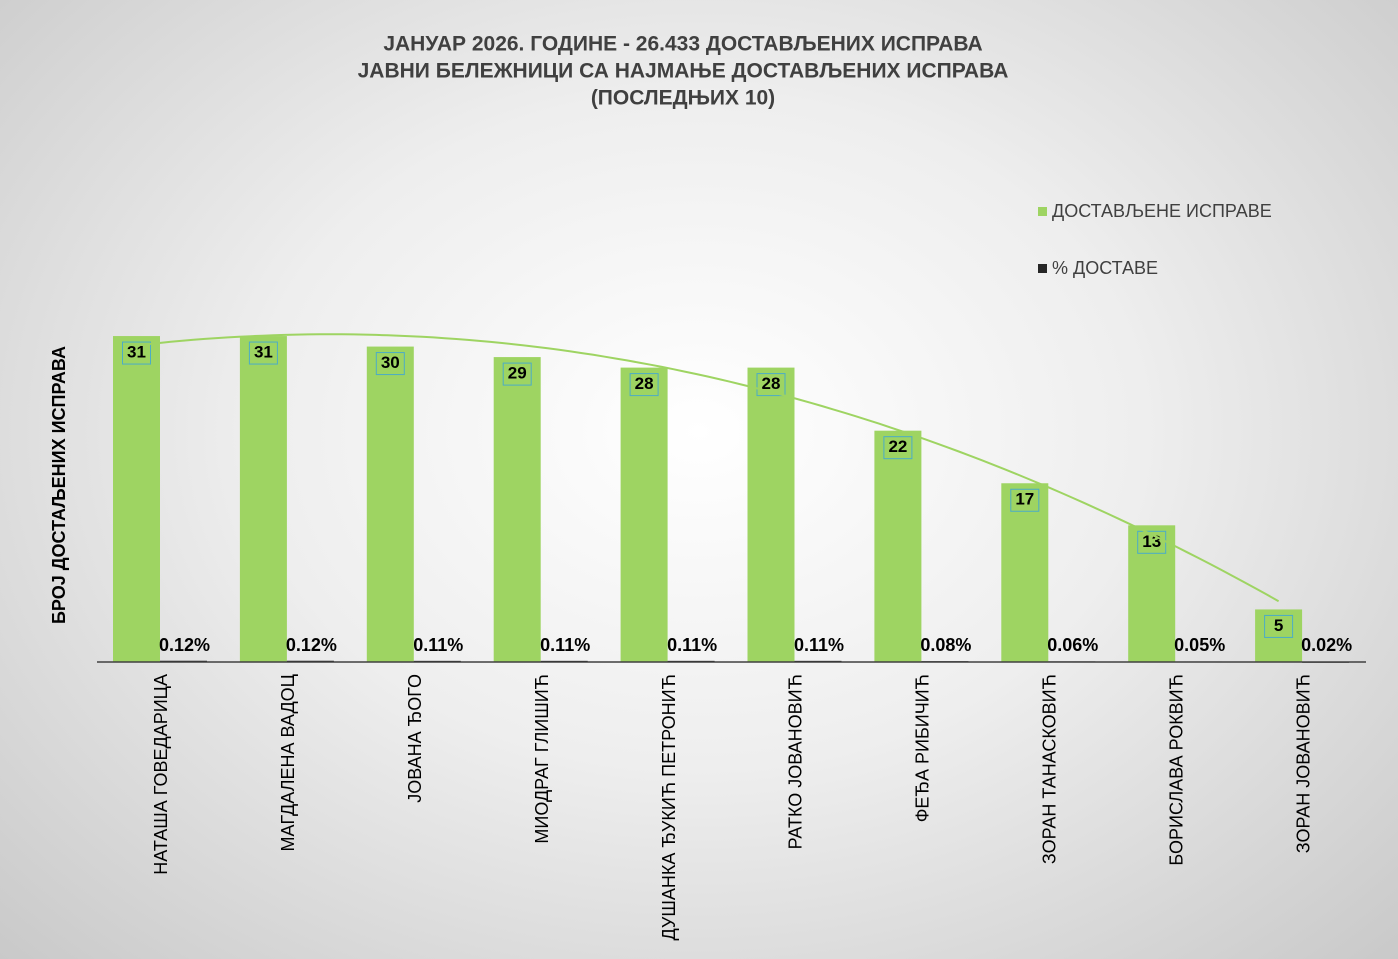  What do you see at coordinates (1162, 211) in the screenshot?
I see `legend-label: ДОСТАВЉЕНЕ ИСПРАВЕ` at bounding box center [1162, 211].